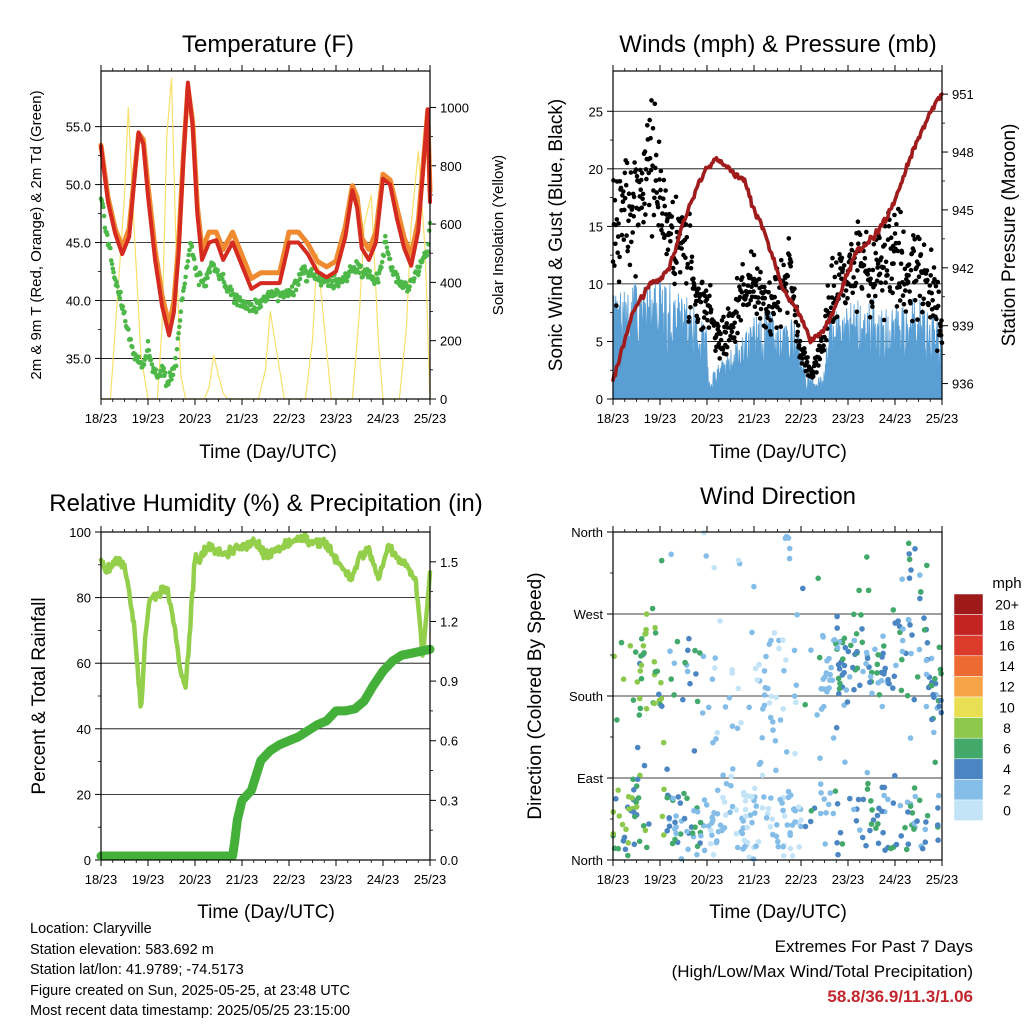 The width and height of the screenshot is (1024, 1024). I want to click on temperature-y2tick-label: 200, so click(451, 341).